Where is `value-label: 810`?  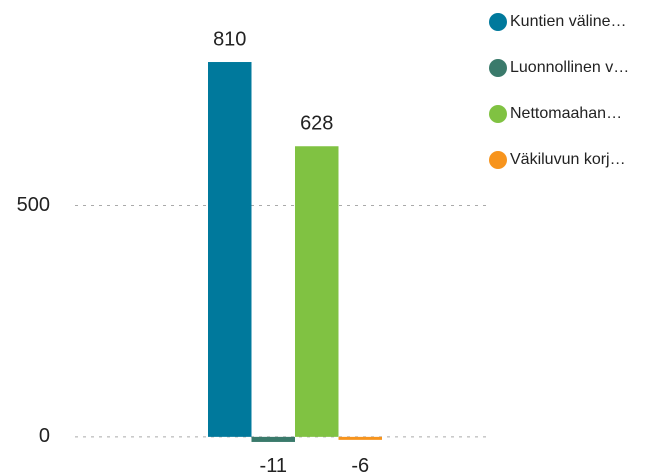 value-label: 810 is located at coordinates (229, 39).